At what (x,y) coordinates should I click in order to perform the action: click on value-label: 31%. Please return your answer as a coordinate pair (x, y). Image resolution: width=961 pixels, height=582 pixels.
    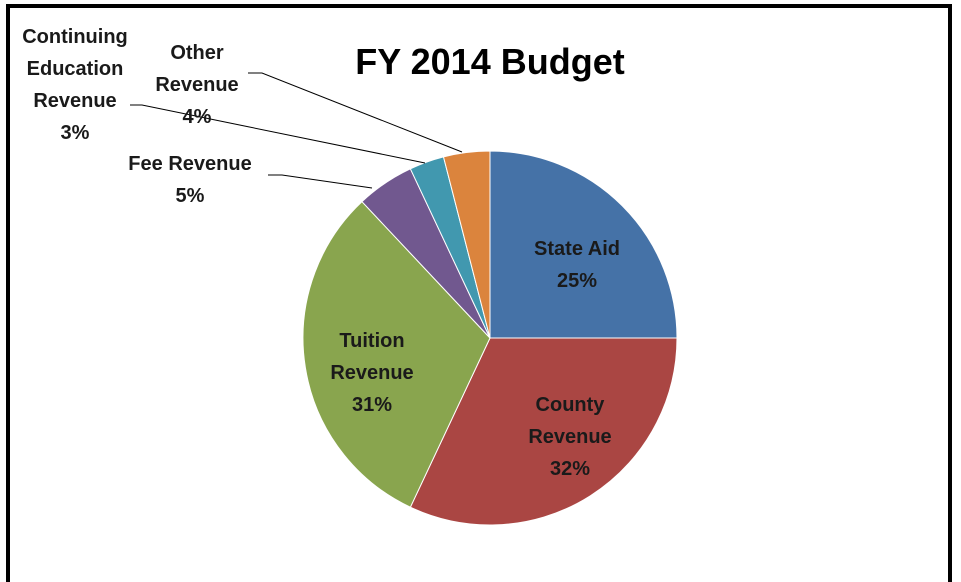
    Looking at the image, I should click on (372, 405).